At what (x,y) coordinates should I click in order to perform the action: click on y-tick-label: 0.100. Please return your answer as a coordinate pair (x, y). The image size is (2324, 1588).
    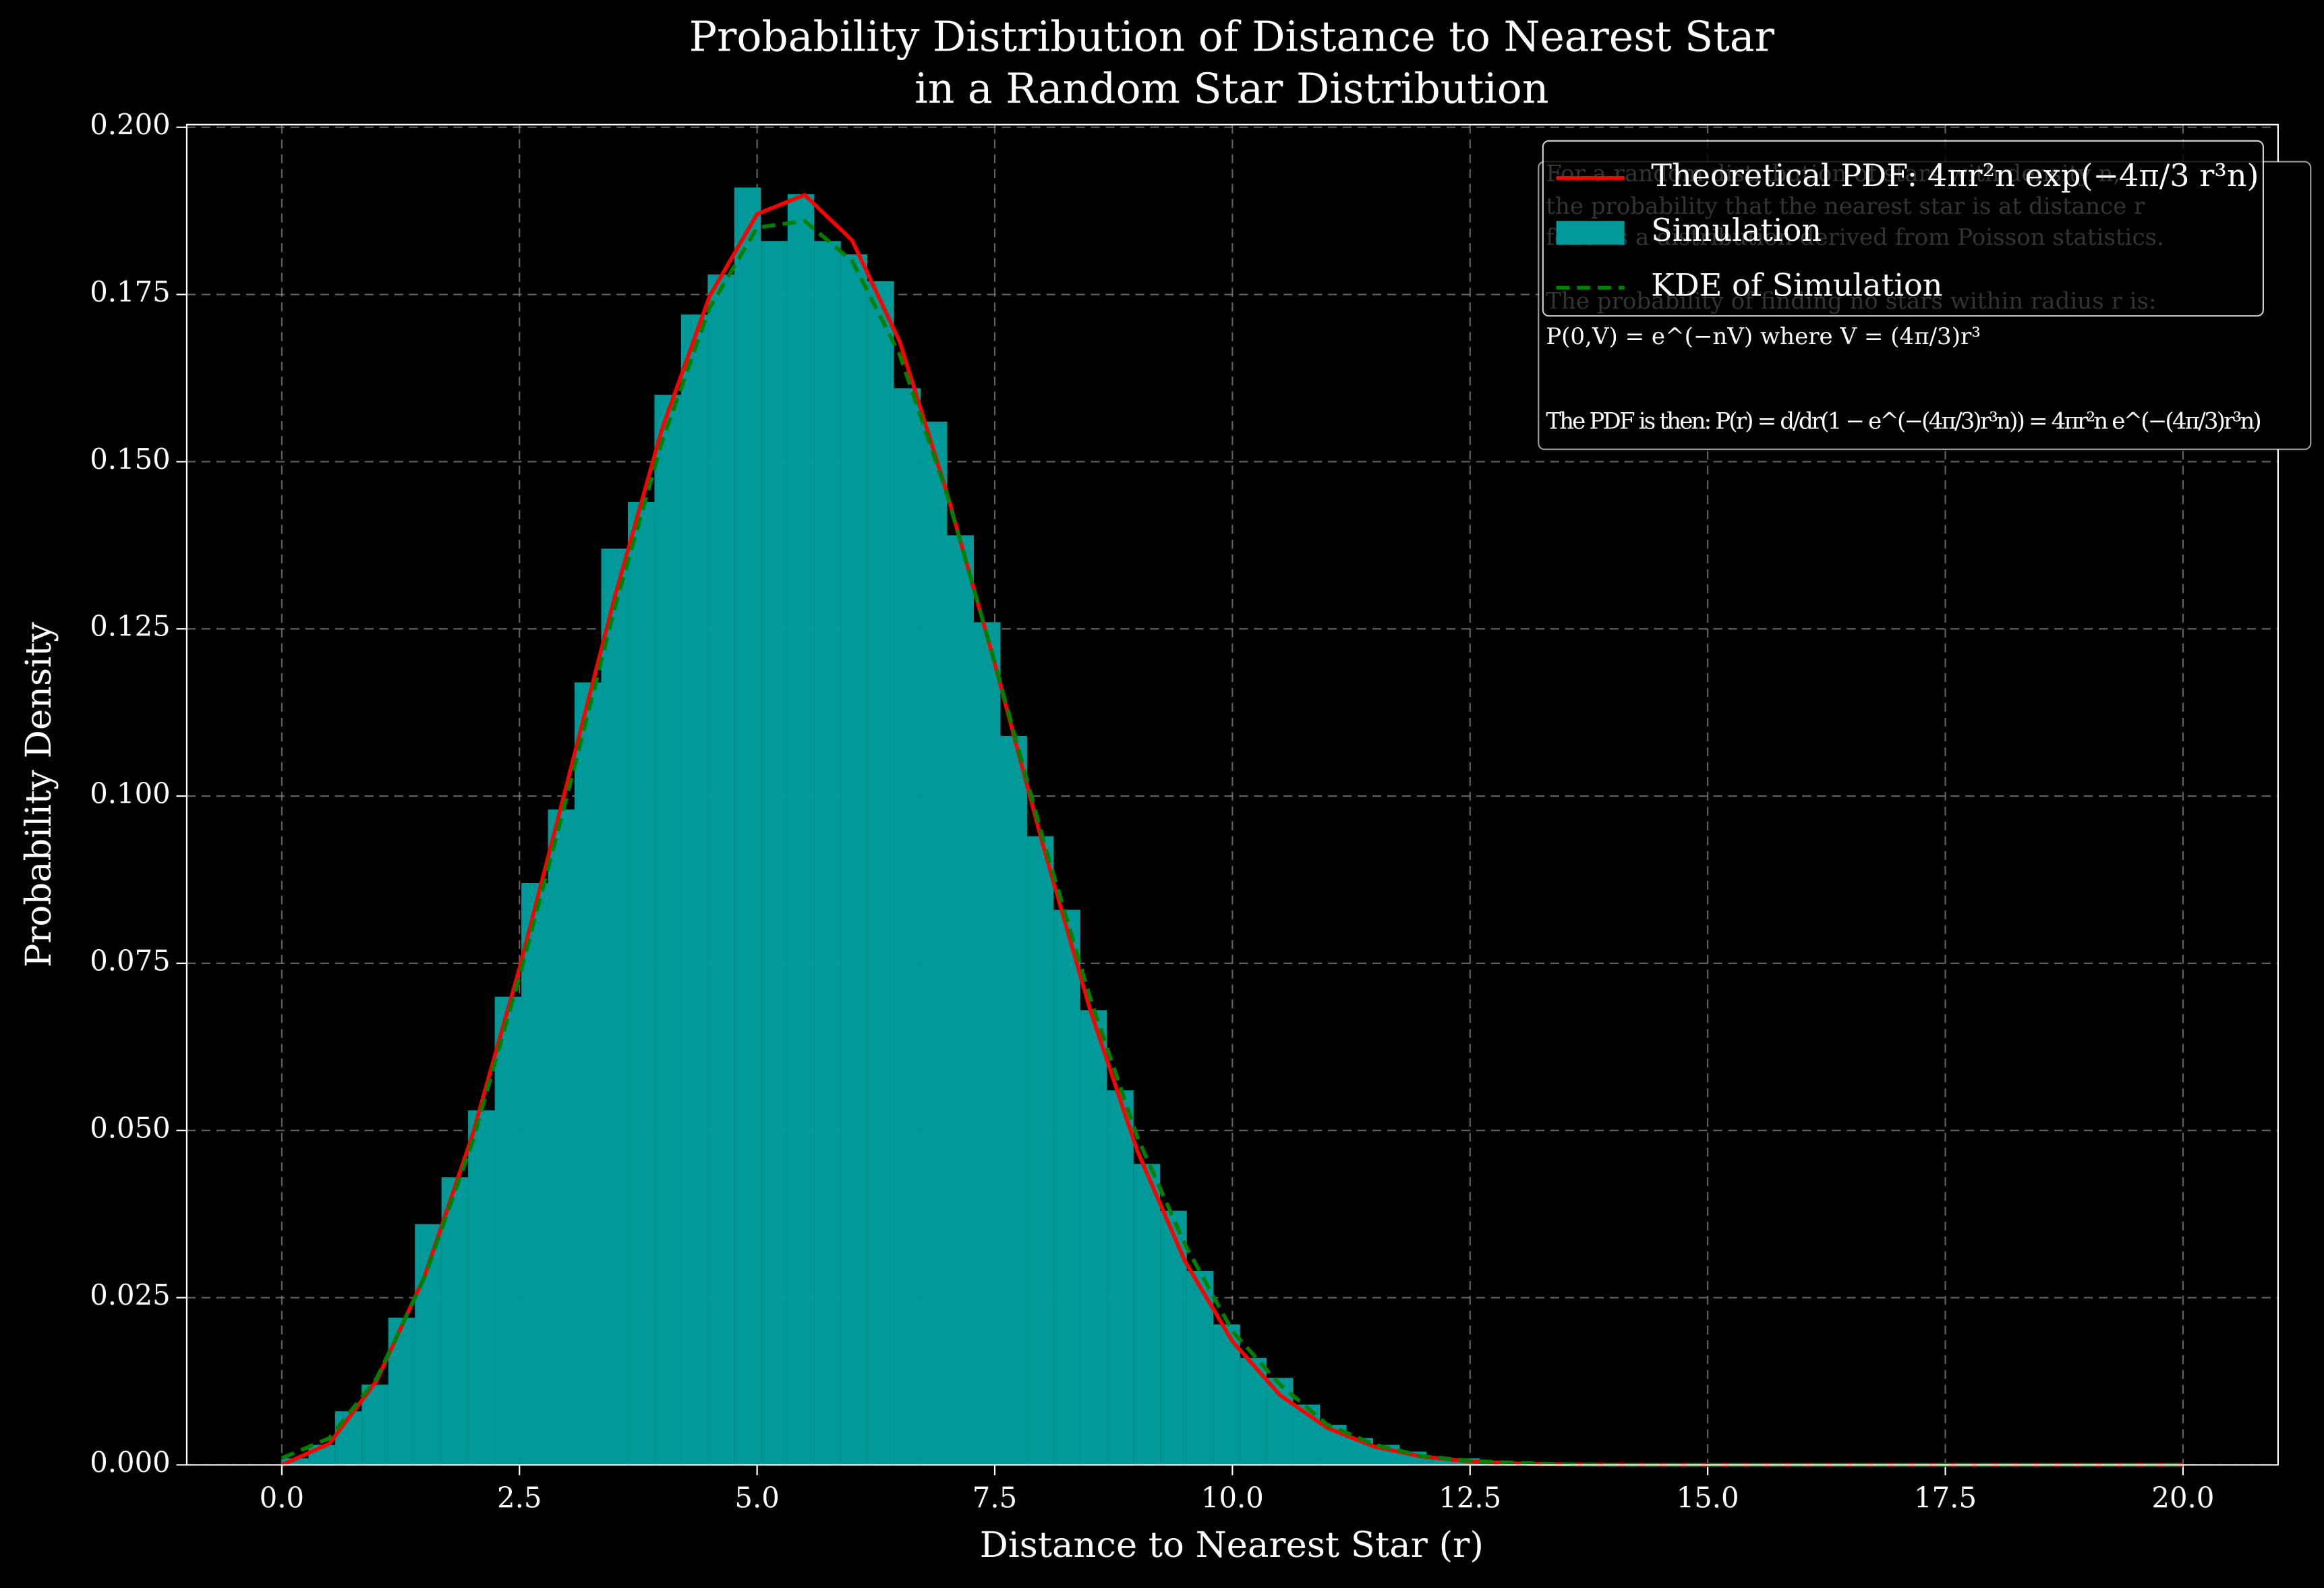
    Looking at the image, I should click on (130, 793).